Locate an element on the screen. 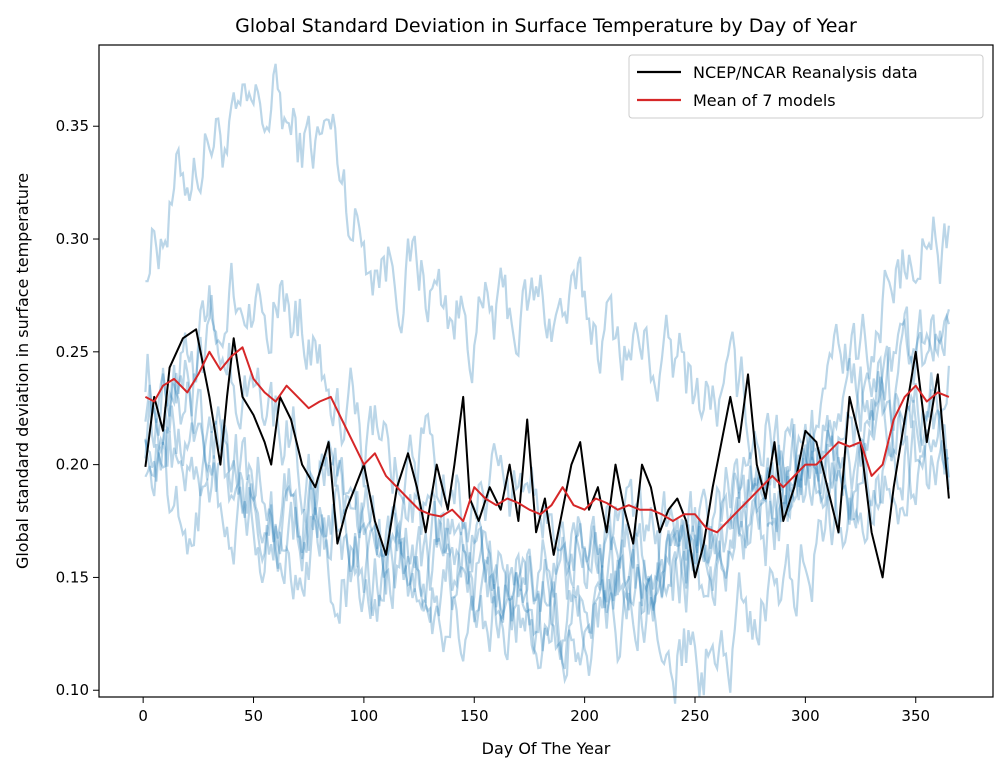  y-tick-label: 0.25 is located at coordinates (72, 352).